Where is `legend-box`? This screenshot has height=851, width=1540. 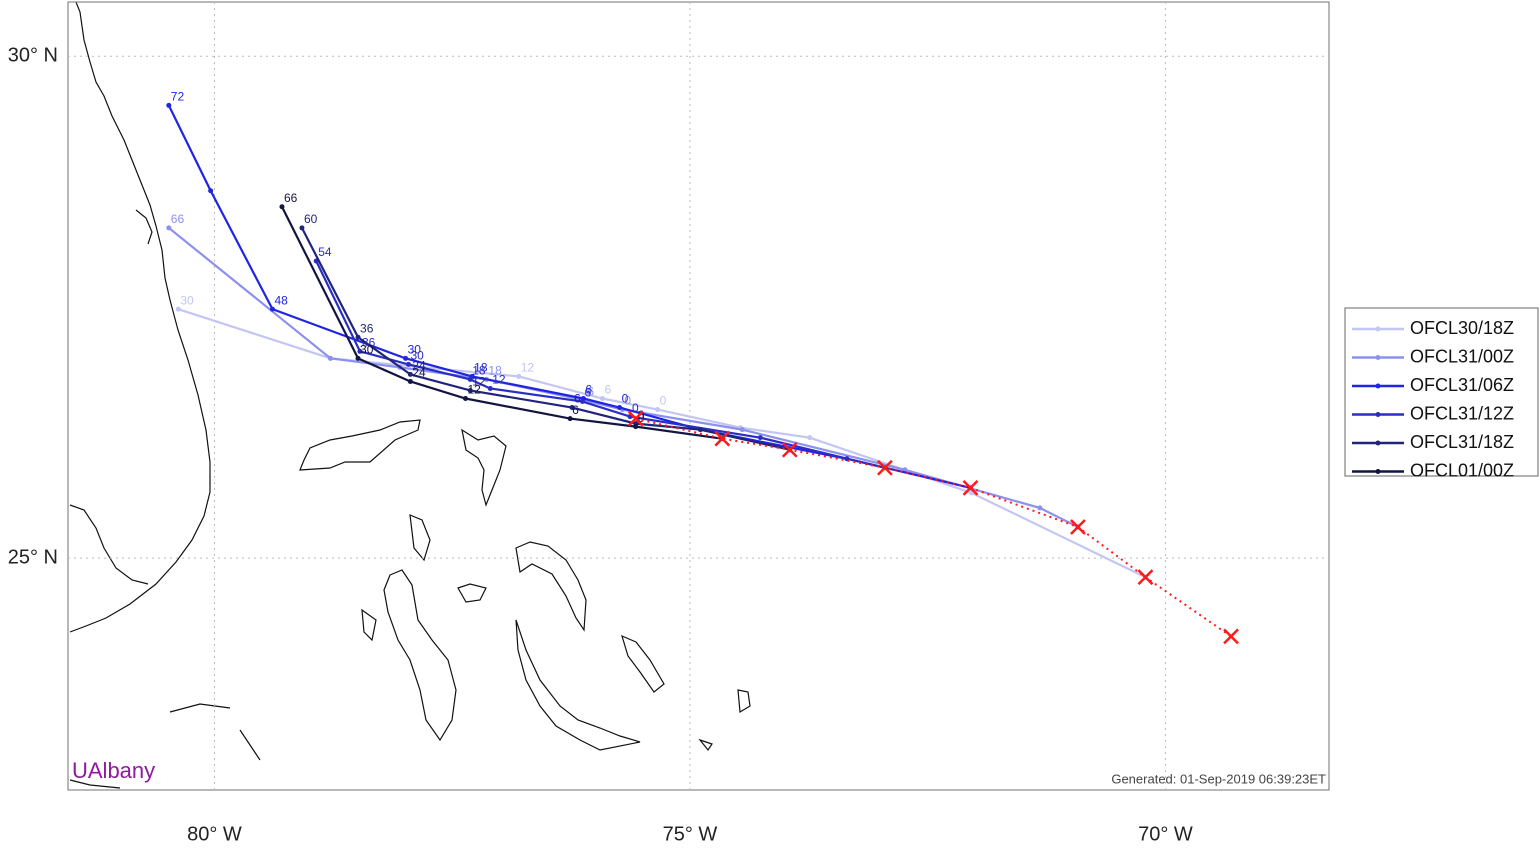 legend-box is located at coordinates (1441, 392).